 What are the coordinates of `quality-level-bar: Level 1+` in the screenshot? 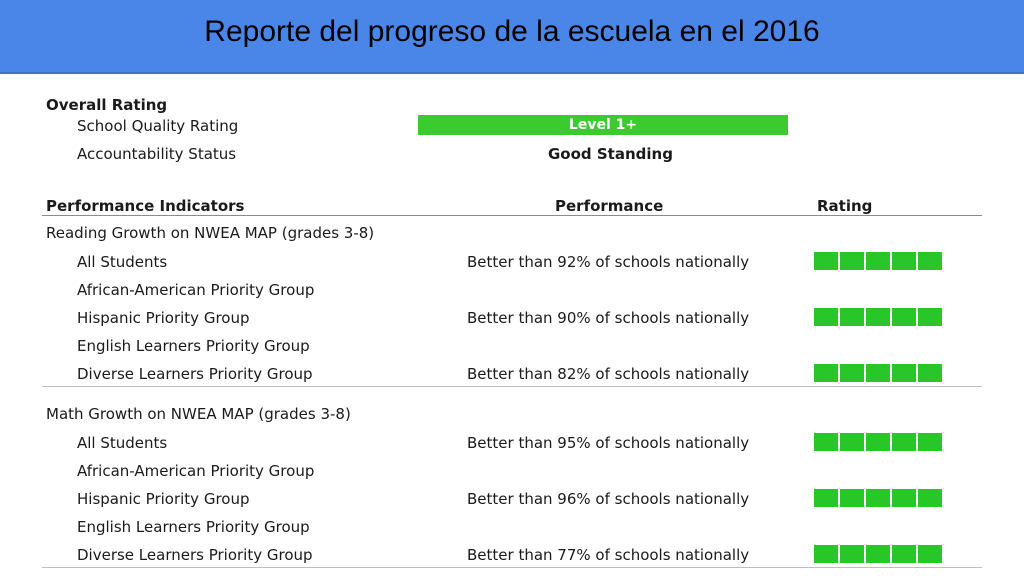 It's located at (603, 125).